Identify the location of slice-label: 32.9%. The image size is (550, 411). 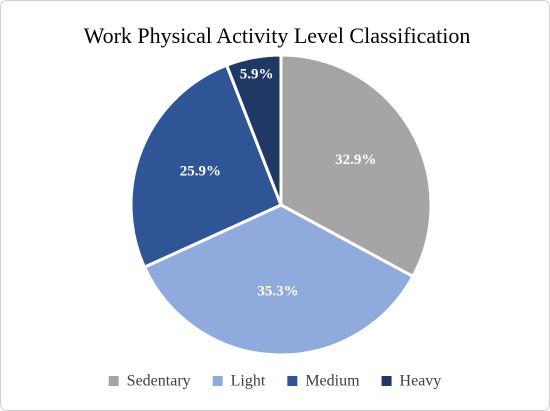
(355, 160).